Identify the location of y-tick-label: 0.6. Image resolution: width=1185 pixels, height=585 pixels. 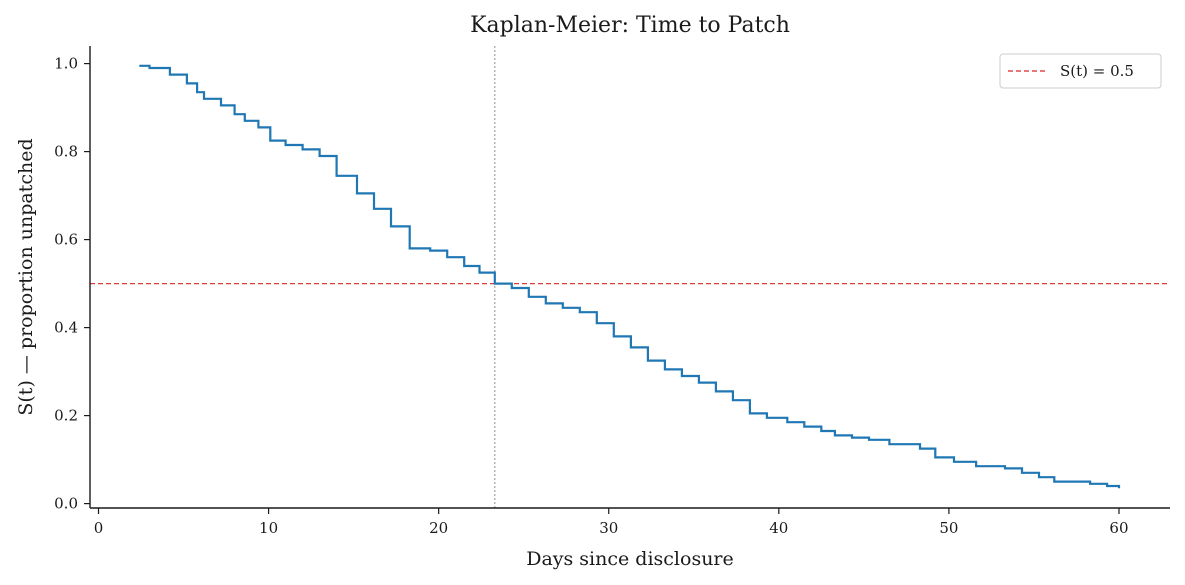
(66, 240).